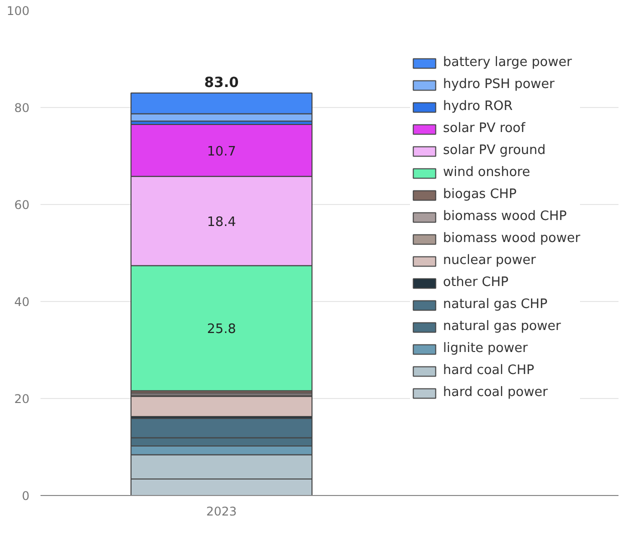 The width and height of the screenshot is (625, 534). What do you see at coordinates (18, 11) in the screenshot?
I see `y-tick-label: 100` at bounding box center [18, 11].